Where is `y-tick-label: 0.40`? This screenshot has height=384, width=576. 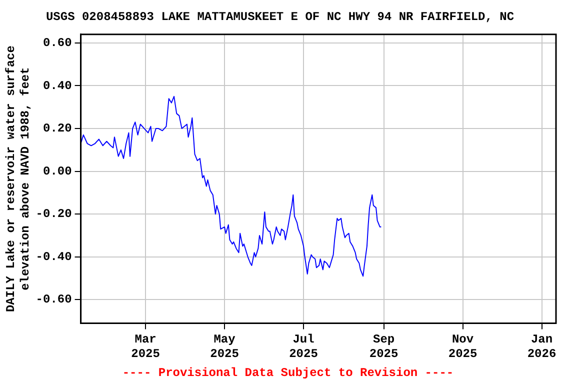
y-tick-label: 0.40 is located at coordinates (57, 85).